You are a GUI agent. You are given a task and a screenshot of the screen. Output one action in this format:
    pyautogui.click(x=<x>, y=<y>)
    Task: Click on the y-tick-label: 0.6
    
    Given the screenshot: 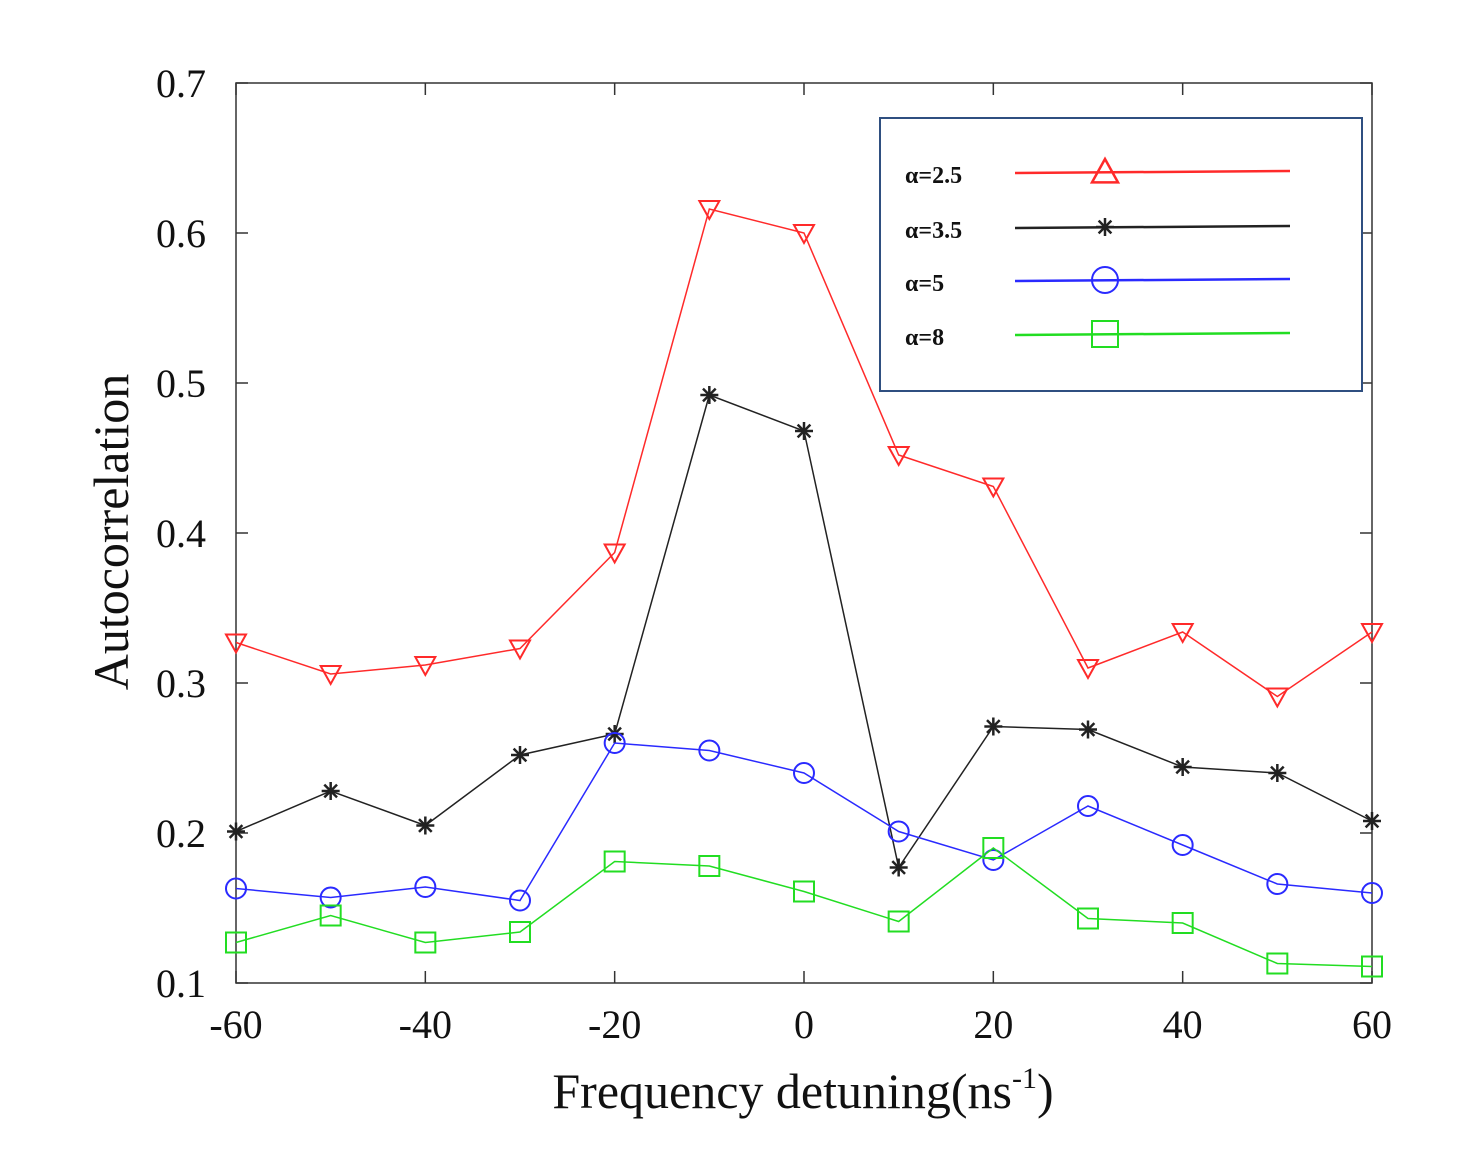 What is the action you would take?
    pyautogui.click(x=181, y=233)
    